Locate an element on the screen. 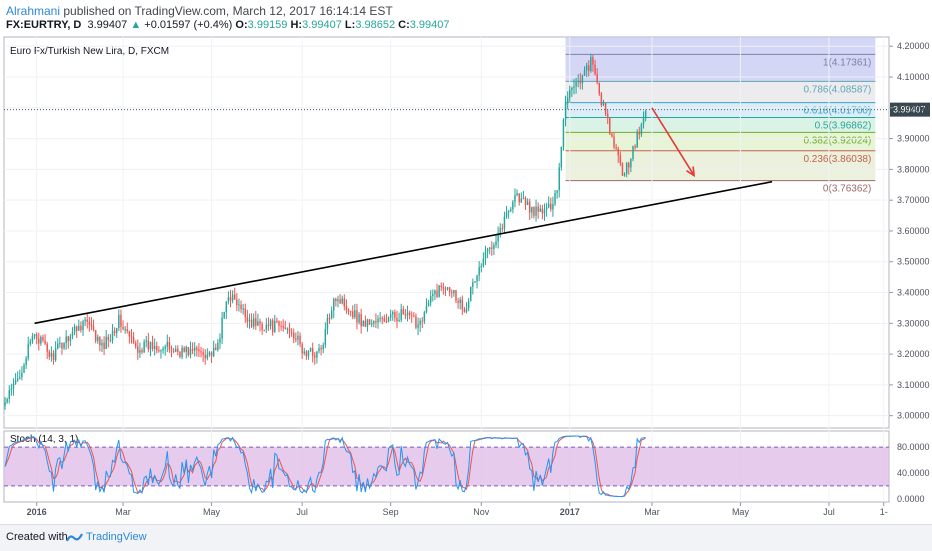  x-axis-tick-label: Mar is located at coordinates (652, 512).